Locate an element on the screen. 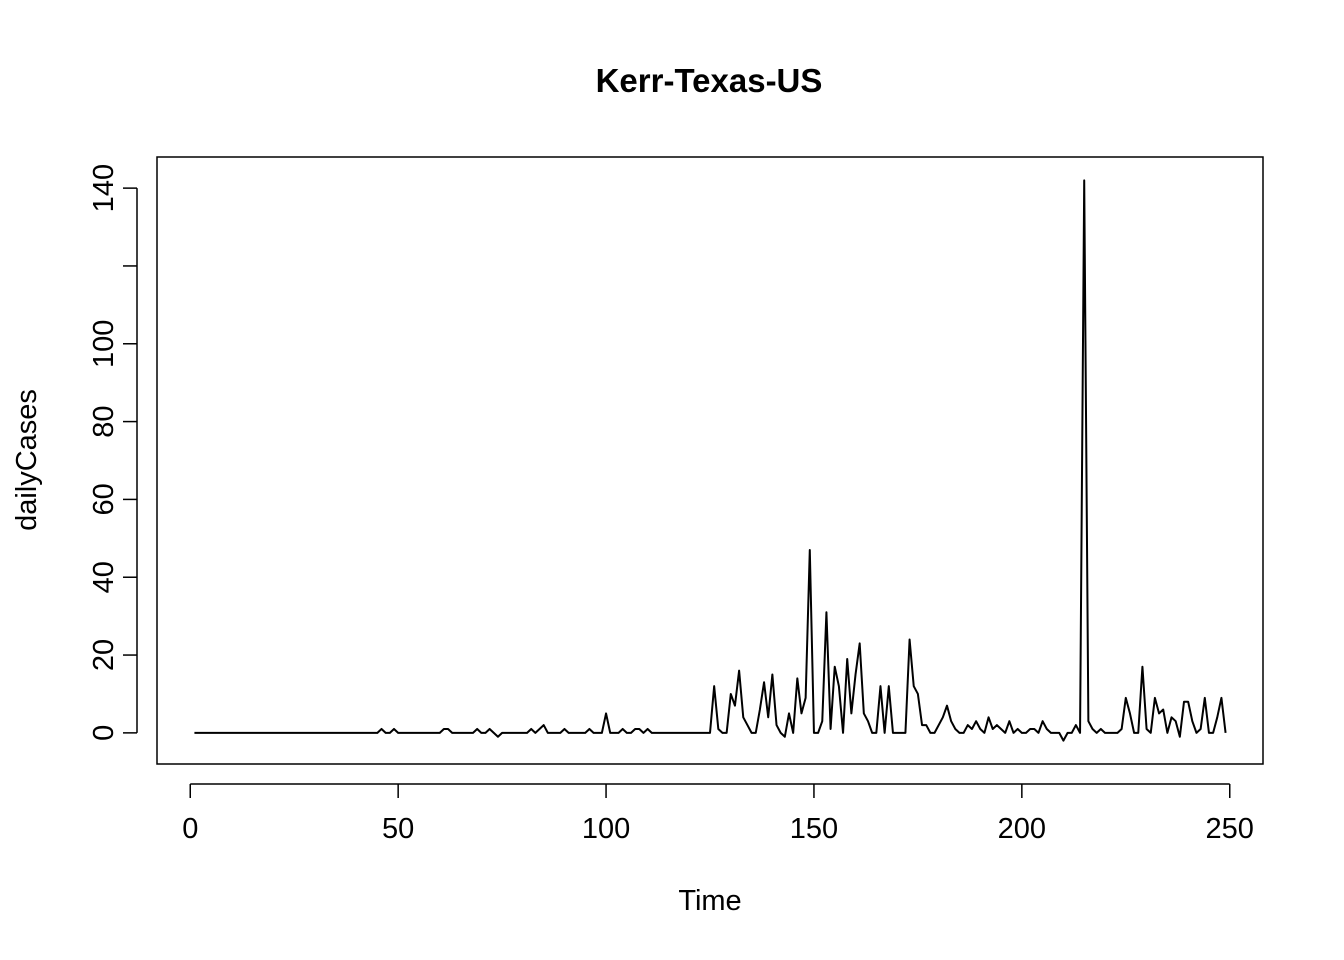 Image resolution: width=1344 pixels, height=960 pixels. y-tick-label: 140 is located at coordinates (104, 188).